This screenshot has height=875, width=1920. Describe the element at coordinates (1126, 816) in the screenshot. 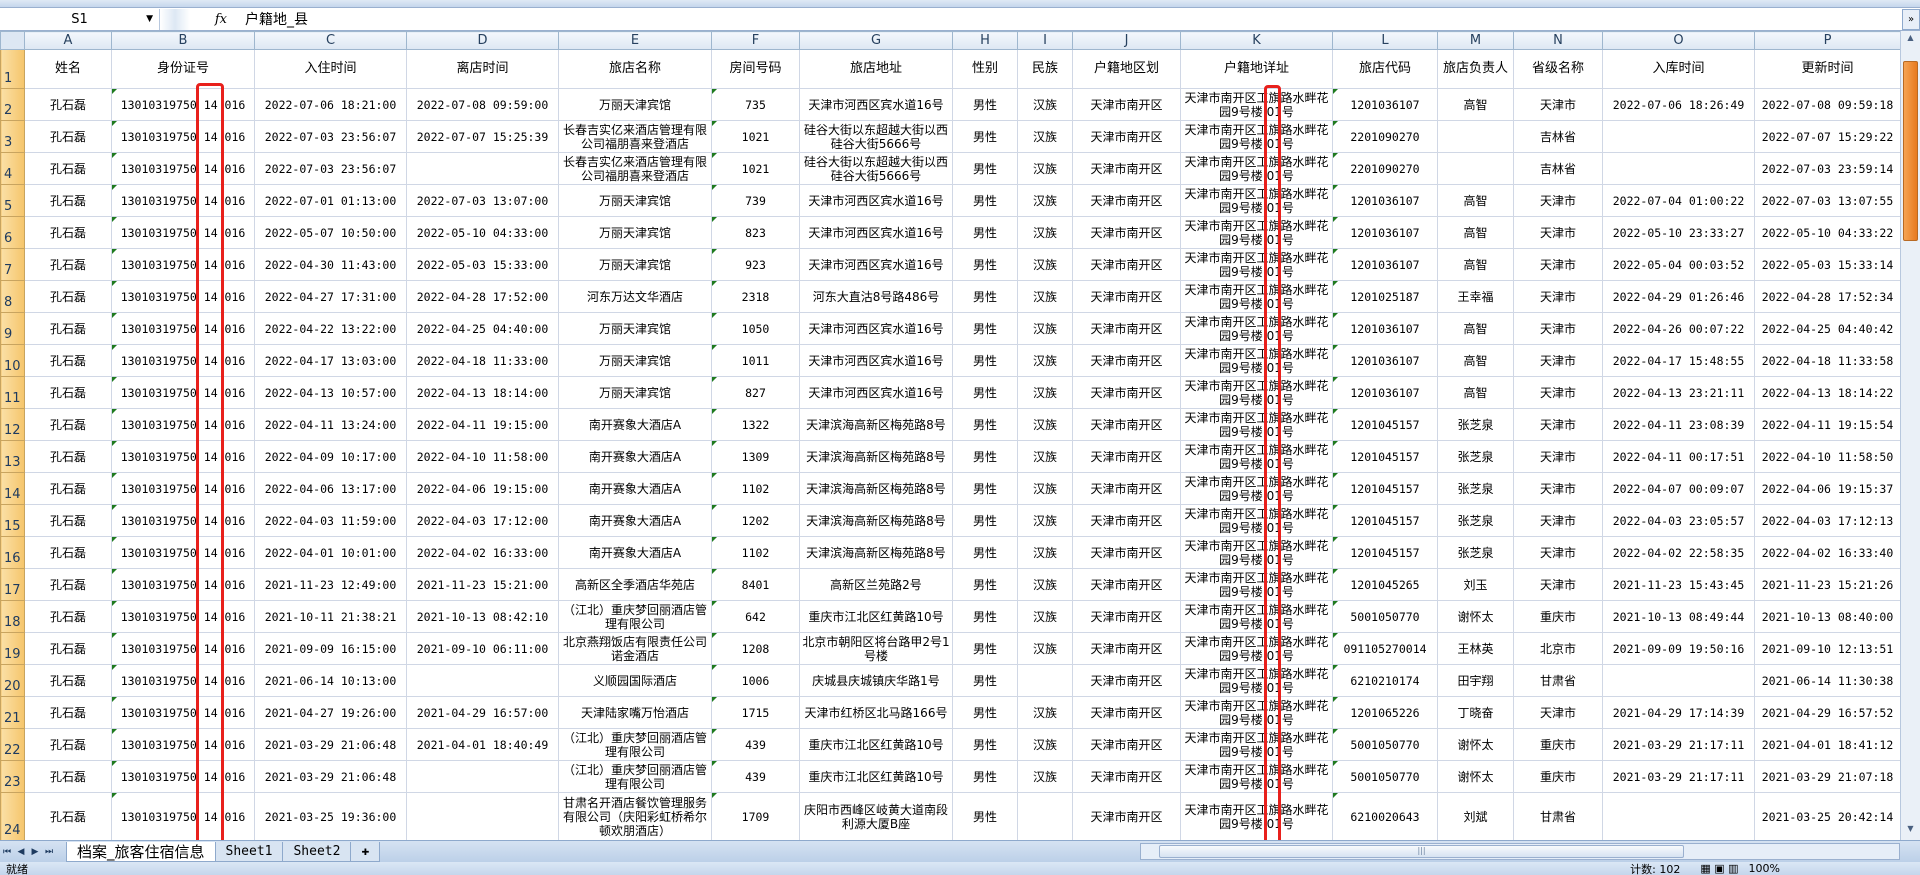

I see `cell-j24: 天津市南开区` at that location.